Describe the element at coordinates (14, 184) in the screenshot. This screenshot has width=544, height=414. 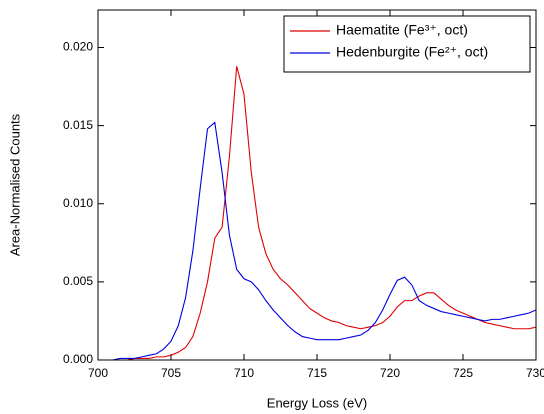
I see `y-axis-title: Area-Normalised Counts` at that location.